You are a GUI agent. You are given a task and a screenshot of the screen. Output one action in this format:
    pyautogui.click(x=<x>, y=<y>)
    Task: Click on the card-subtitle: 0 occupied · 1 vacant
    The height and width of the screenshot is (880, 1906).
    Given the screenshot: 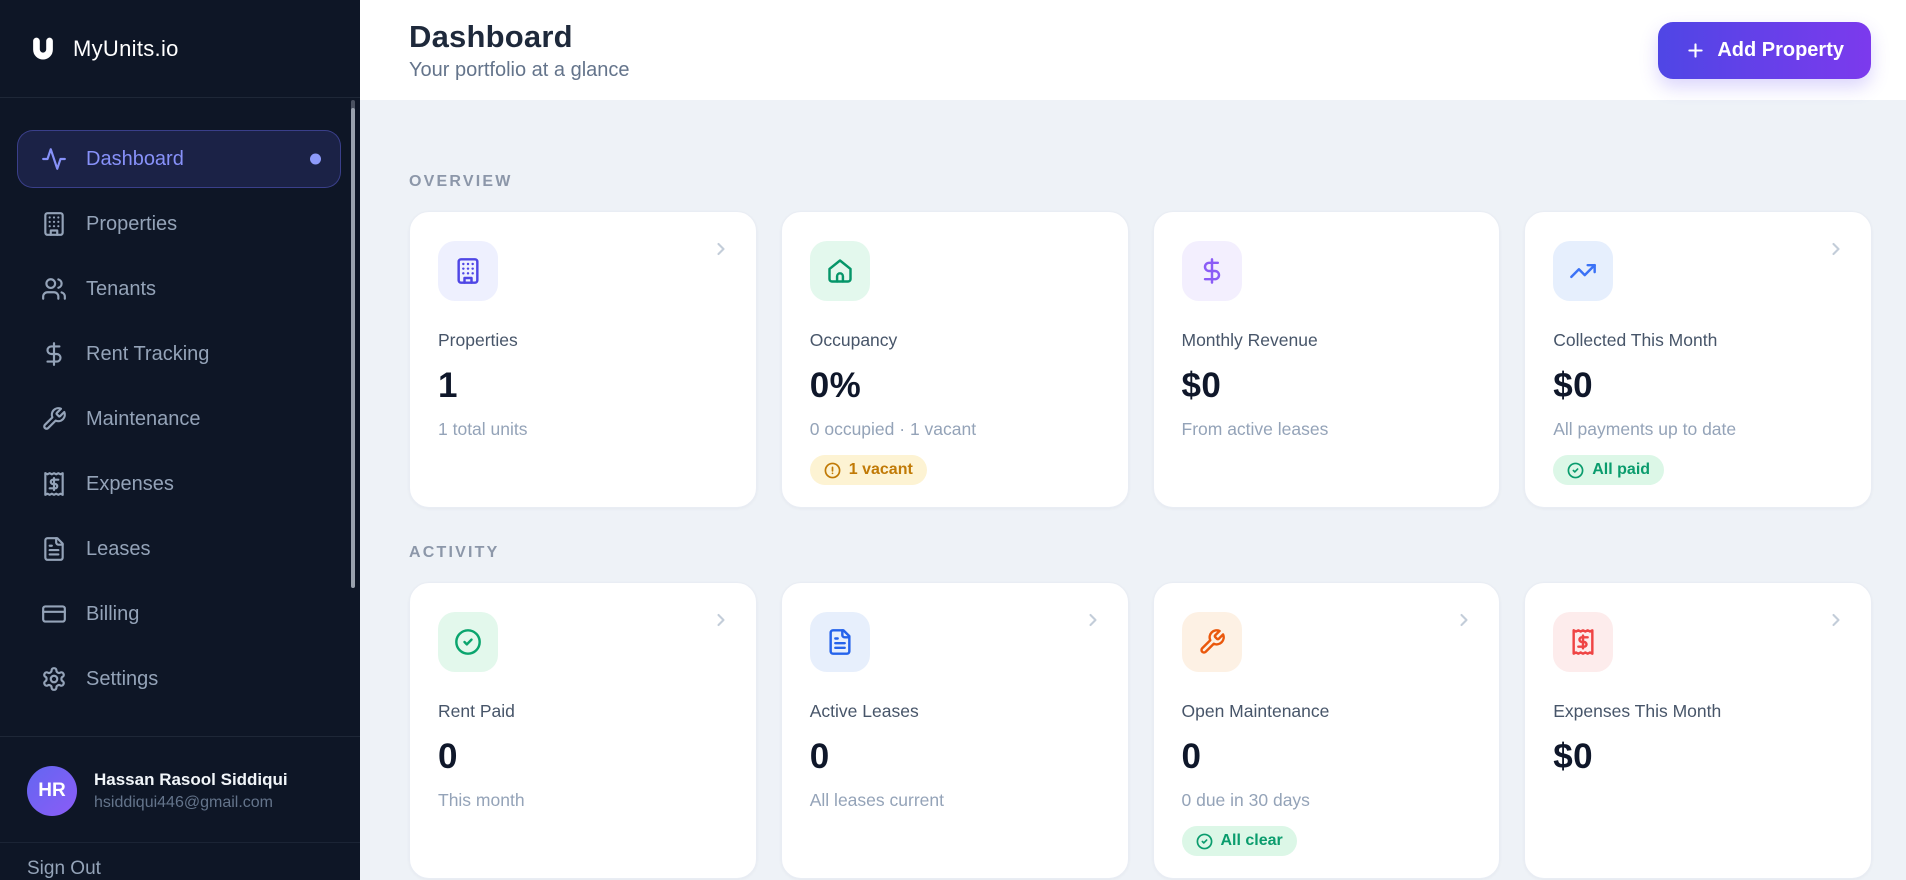 What is the action you would take?
    pyautogui.click(x=893, y=429)
    